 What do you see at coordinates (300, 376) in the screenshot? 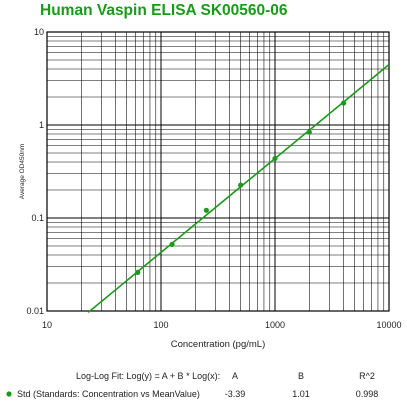
I see `fit-header-b: B` at bounding box center [300, 376].